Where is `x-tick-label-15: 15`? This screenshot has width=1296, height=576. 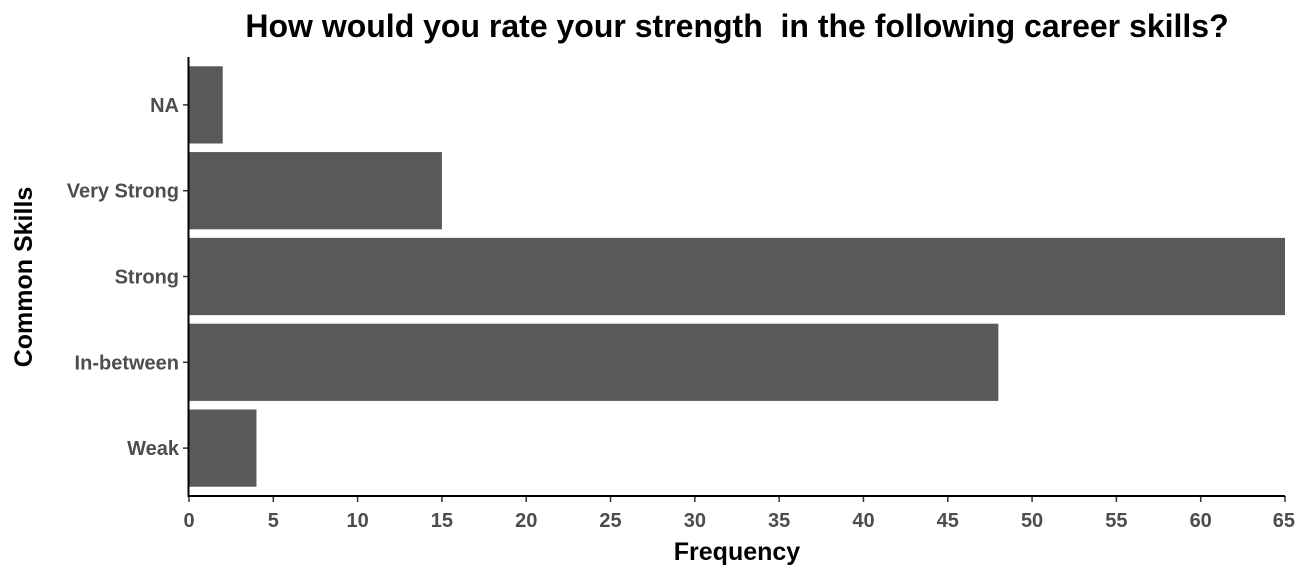
x-tick-label-15: 15 is located at coordinates (442, 521).